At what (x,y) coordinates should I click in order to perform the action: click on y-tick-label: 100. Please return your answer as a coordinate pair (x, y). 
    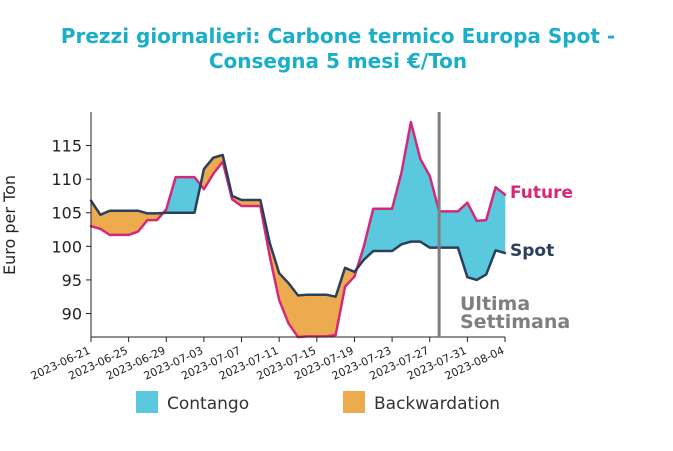
    Looking at the image, I should click on (66, 246).